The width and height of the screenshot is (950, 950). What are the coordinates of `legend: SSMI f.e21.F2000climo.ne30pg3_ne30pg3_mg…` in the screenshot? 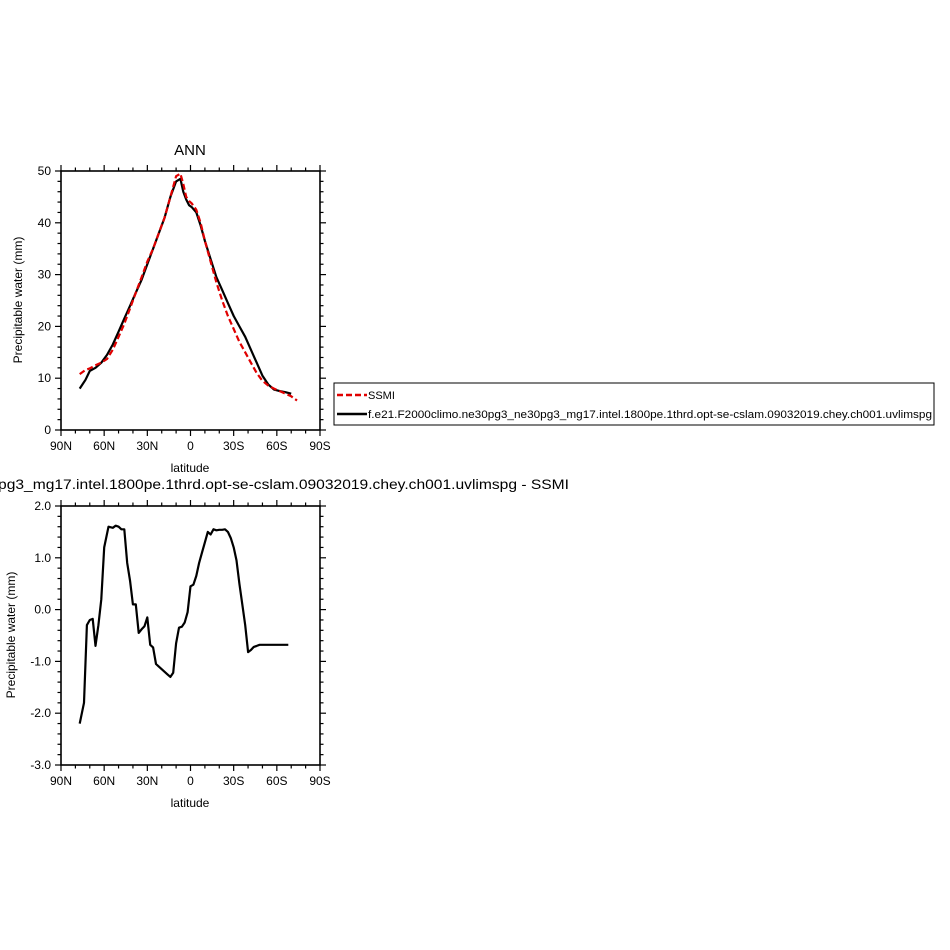 It's located at (634, 404).